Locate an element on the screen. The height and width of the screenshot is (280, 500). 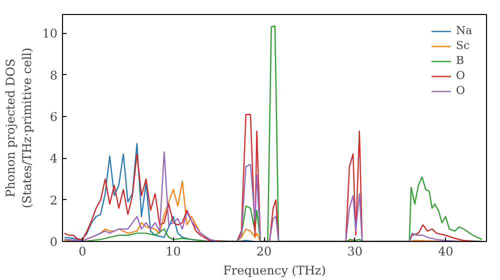
x-tick-label: 0 is located at coordinates (82, 251).